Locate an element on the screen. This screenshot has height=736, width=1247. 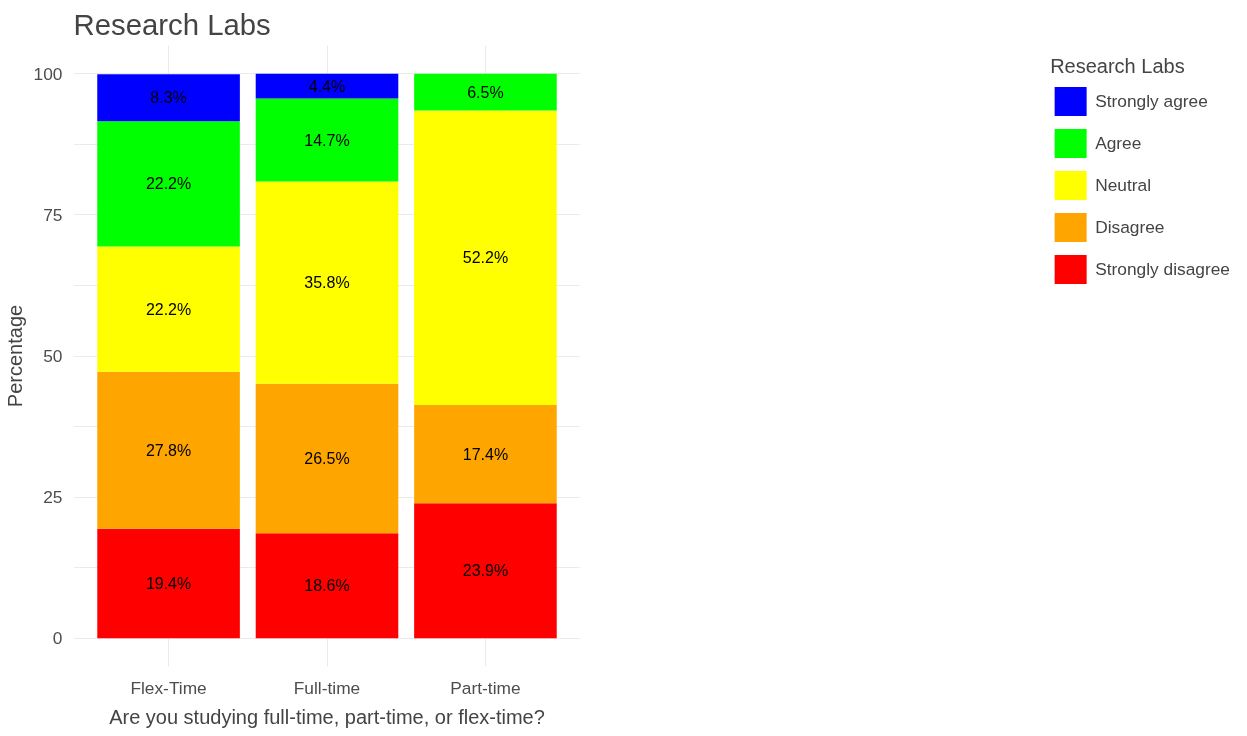
x-tick-label: Full-time is located at coordinates (327, 687).